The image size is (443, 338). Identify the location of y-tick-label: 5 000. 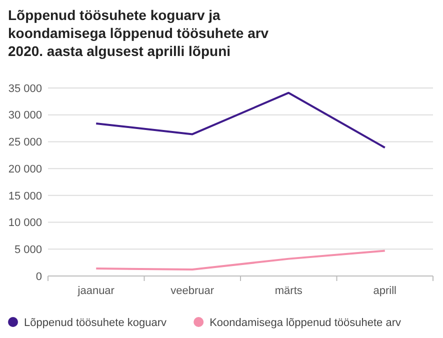
(28, 250).